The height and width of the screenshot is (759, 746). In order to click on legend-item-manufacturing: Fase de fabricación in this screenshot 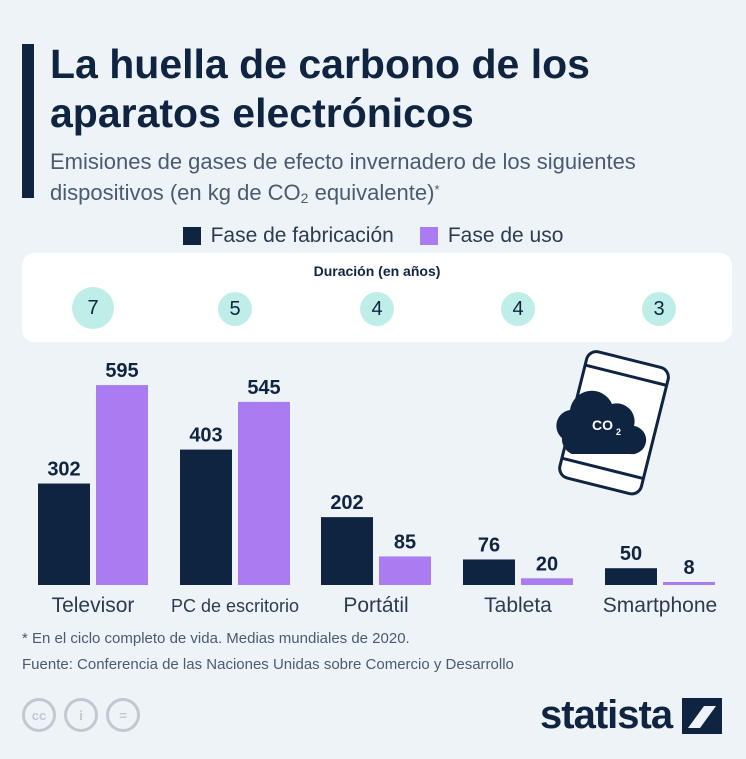, I will do `click(288, 236)`.